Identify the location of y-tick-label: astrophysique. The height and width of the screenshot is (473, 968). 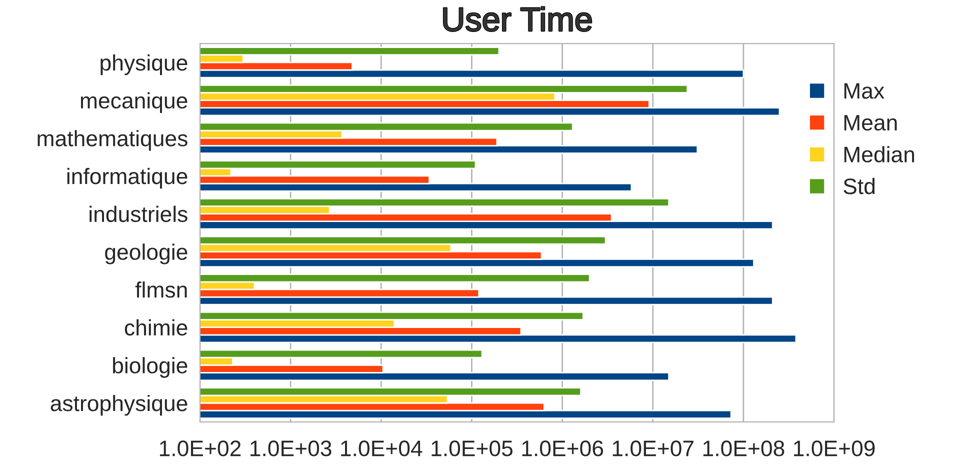
(119, 405).